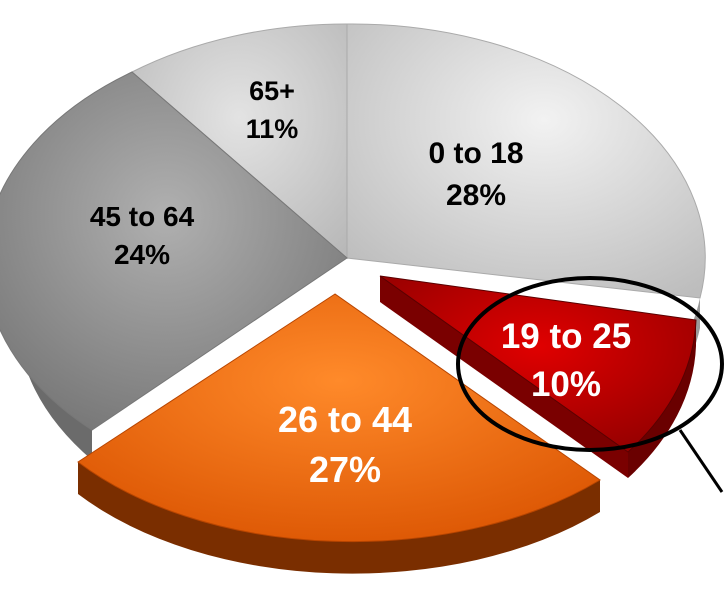  Describe the element at coordinates (345, 469) in the screenshot. I see `label-value-26-to-44: 27%` at that location.